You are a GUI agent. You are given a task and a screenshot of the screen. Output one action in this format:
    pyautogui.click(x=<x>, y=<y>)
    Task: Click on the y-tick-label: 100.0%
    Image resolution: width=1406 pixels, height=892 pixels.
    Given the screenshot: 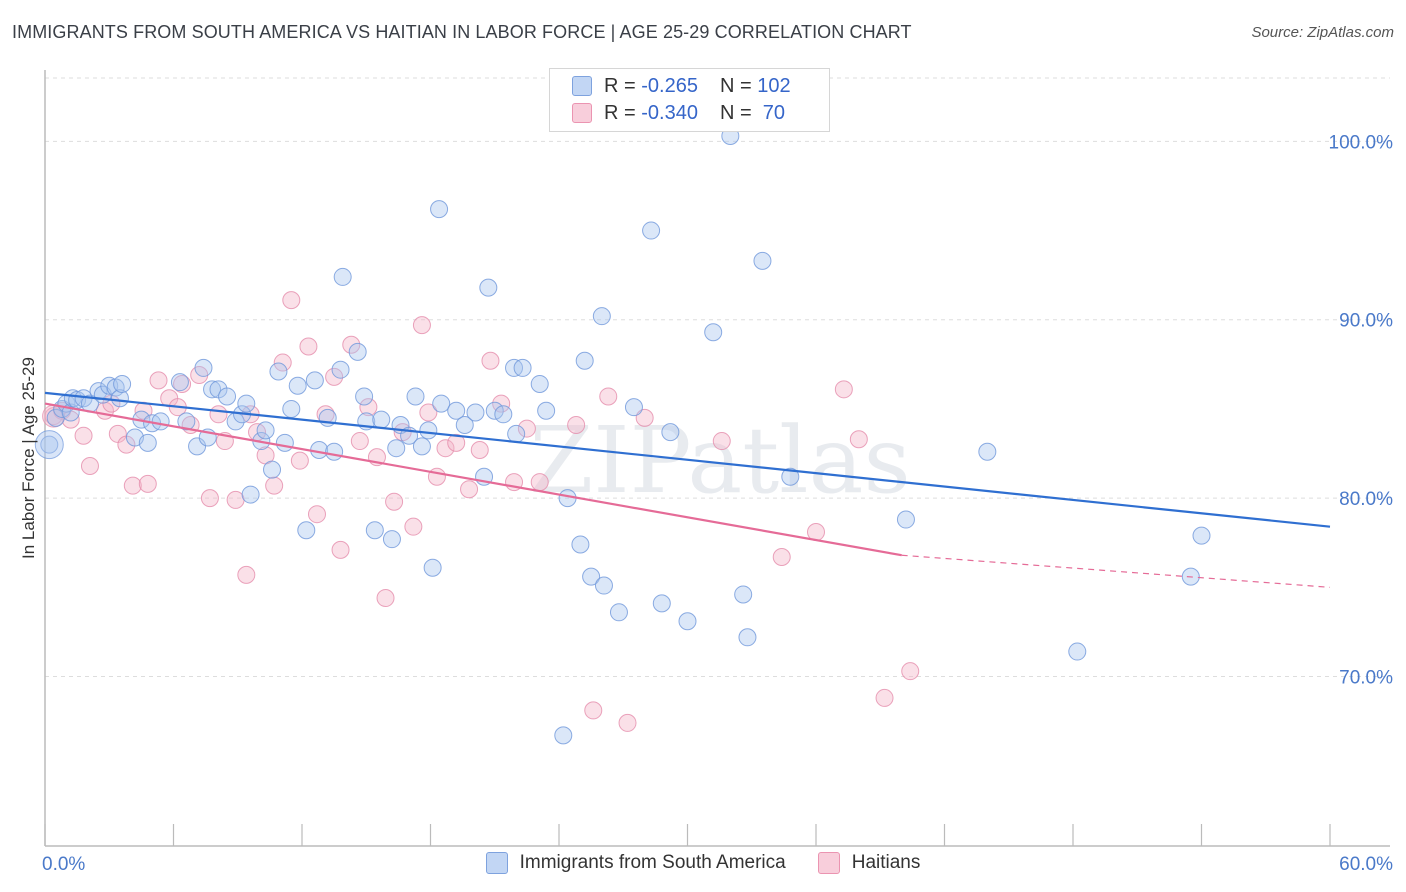 What is the action you would take?
    pyautogui.click(x=1361, y=142)
    